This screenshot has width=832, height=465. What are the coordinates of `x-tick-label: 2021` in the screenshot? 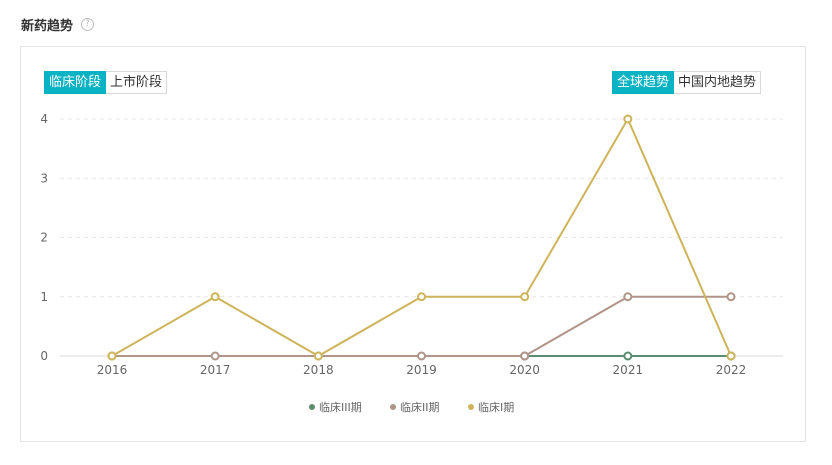 It's located at (628, 370).